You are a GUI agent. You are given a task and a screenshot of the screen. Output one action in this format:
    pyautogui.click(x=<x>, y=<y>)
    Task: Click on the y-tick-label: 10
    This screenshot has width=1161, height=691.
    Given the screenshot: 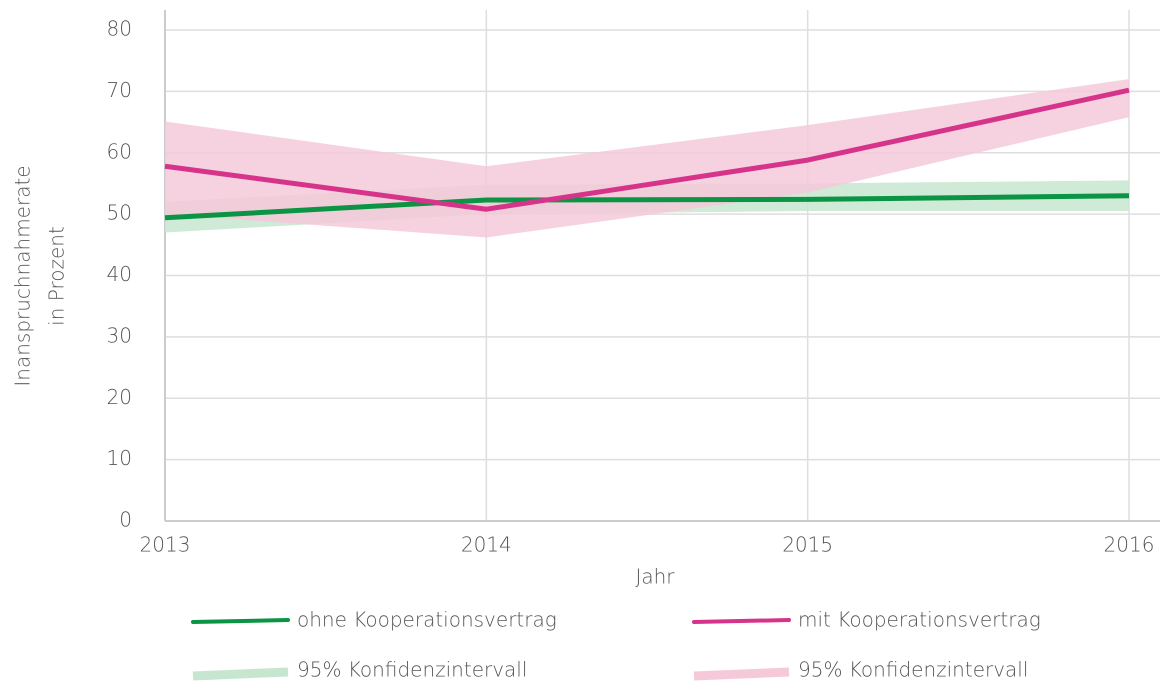 What is the action you would take?
    pyautogui.click(x=119, y=458)
    